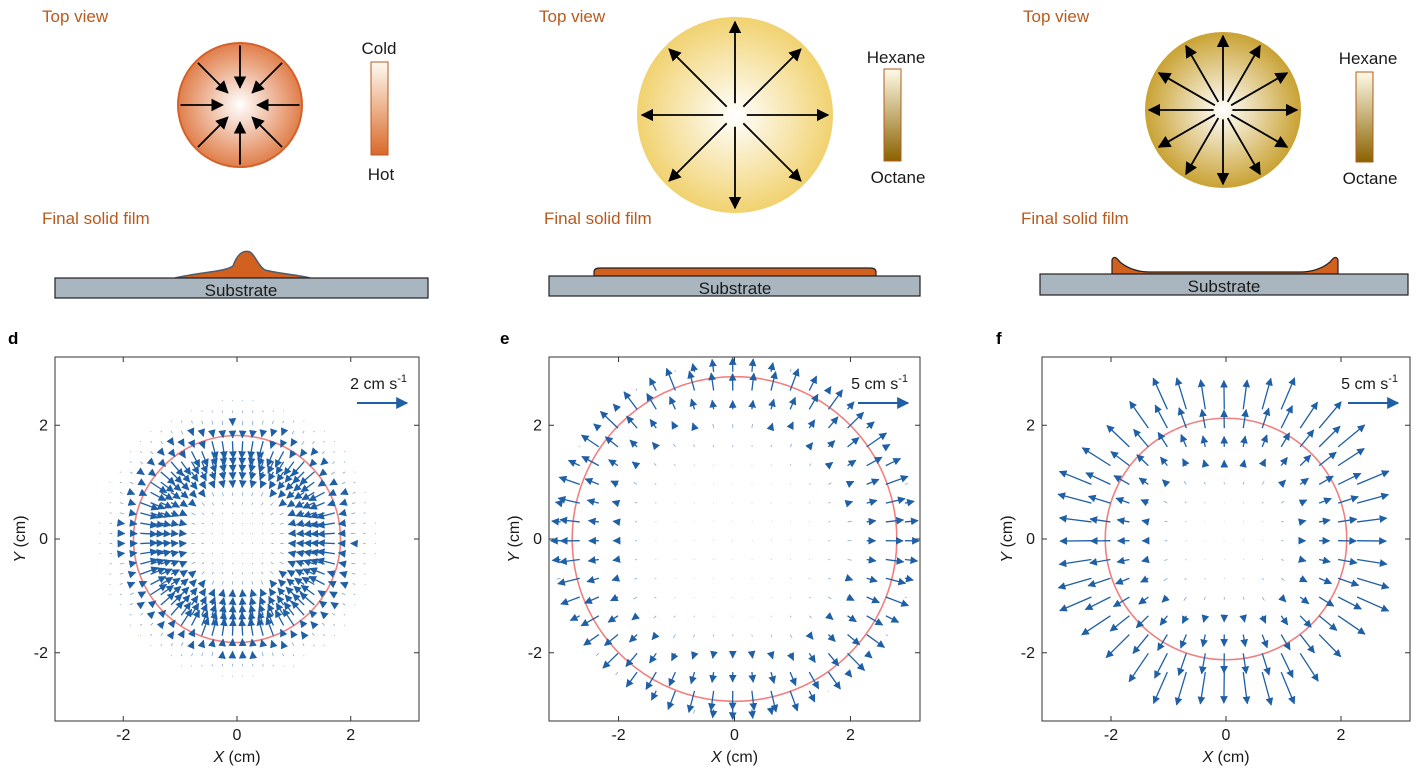  Describe the element at coordinates (735, 115) in the screenshot. I see `flow-arrows` at that location.